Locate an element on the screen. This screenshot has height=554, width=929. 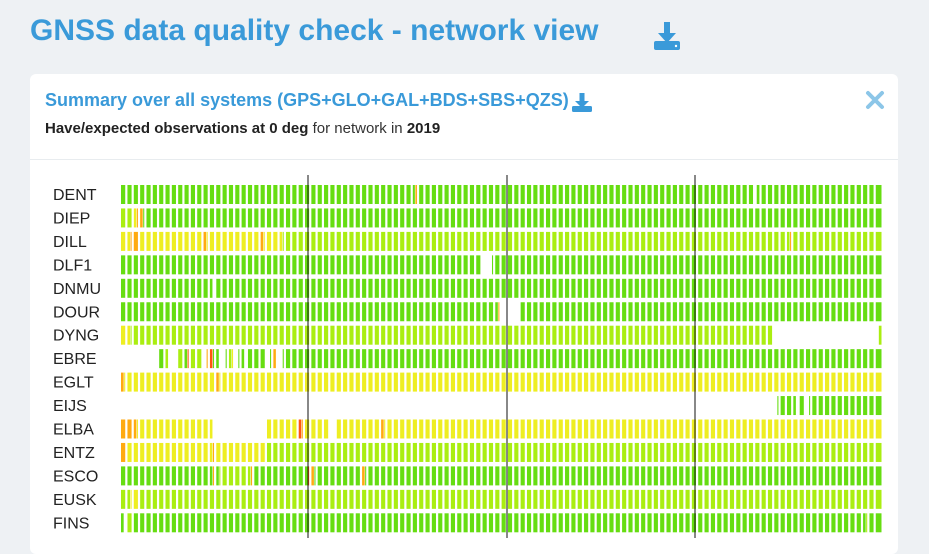
page-title: GNSS data quality check - network view is located at coordinates (314, 30).